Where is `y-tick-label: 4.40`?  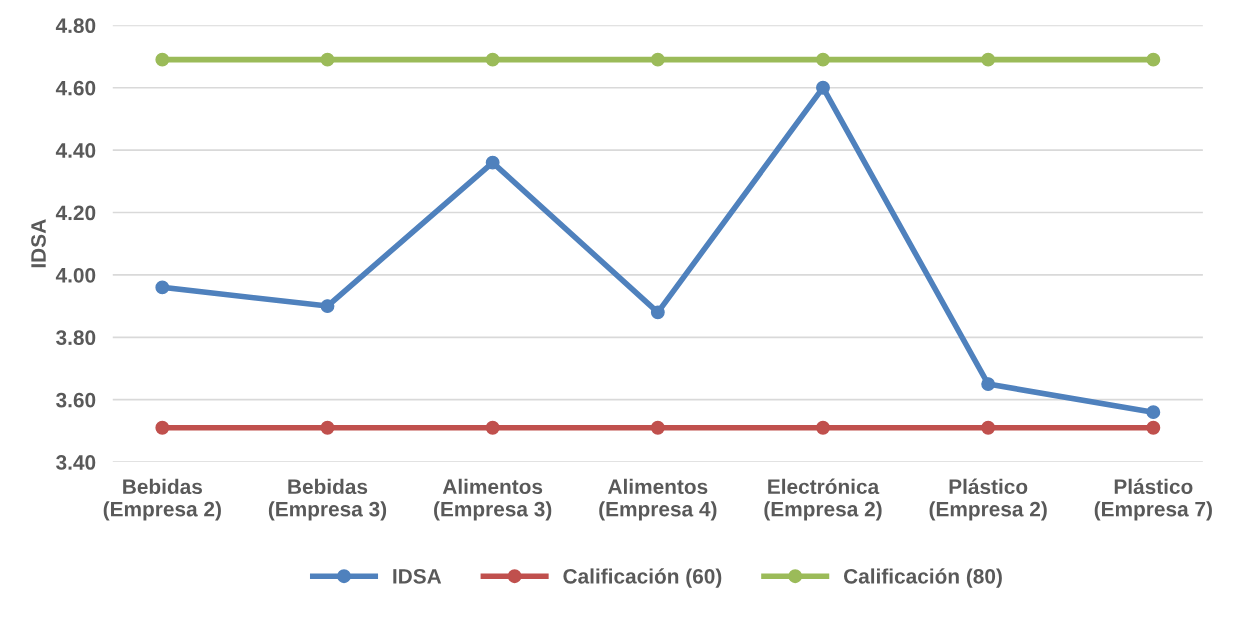 y-tick-label: 4.40 is located at coordinates (75, 150).